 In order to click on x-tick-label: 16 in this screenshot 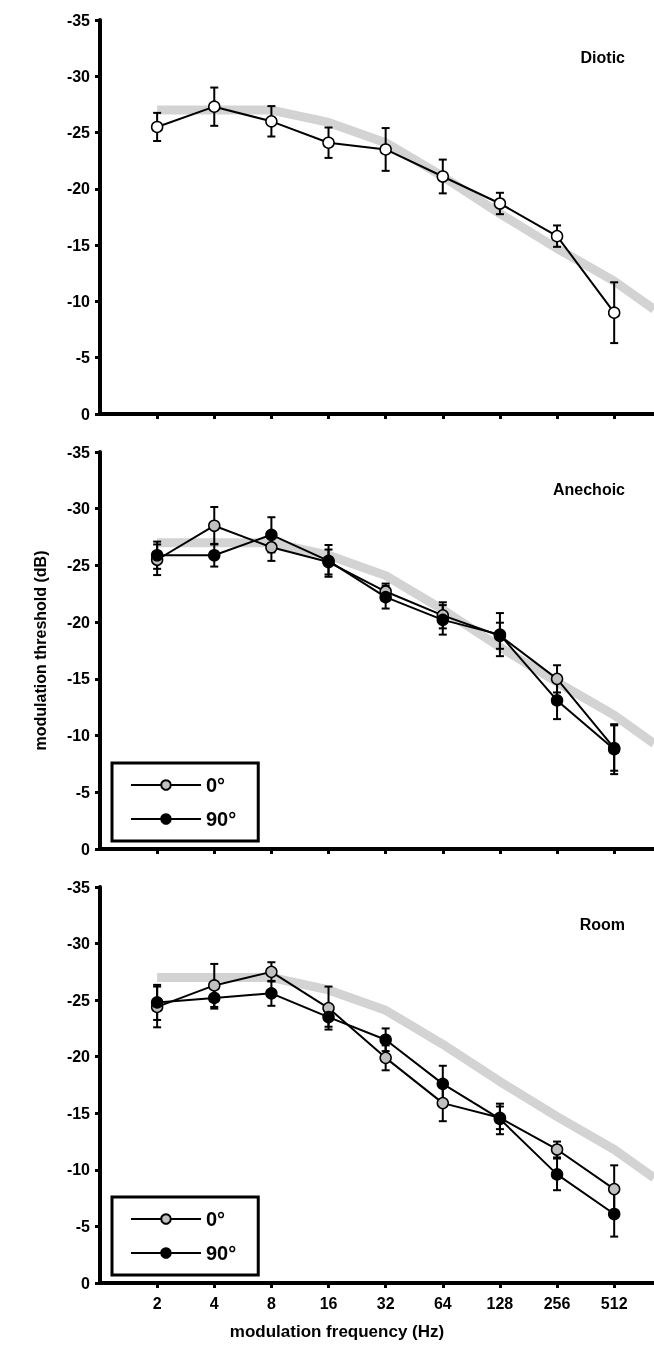, I will do `click(328, 1303)`.